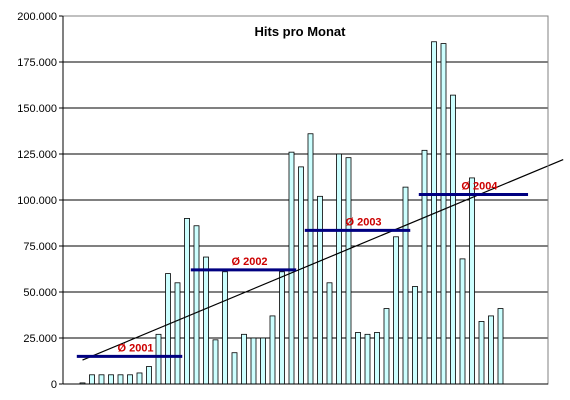  Describe the element at coordinates (135, 348) in the screenshot. I see `average-label: Ø 2001` at that location.